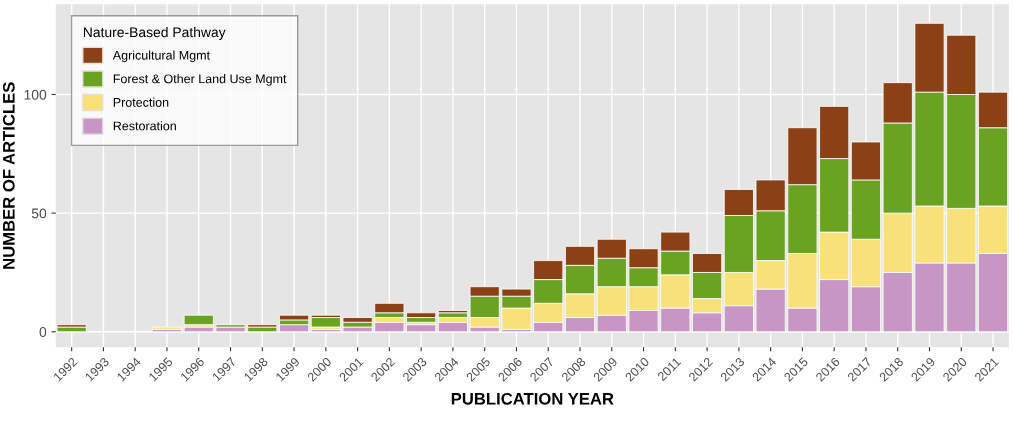 This screenshot has height=434, width=1014. I want to click on y-axis-title: NUMBER OF ARTICLES, so click(8, 175).